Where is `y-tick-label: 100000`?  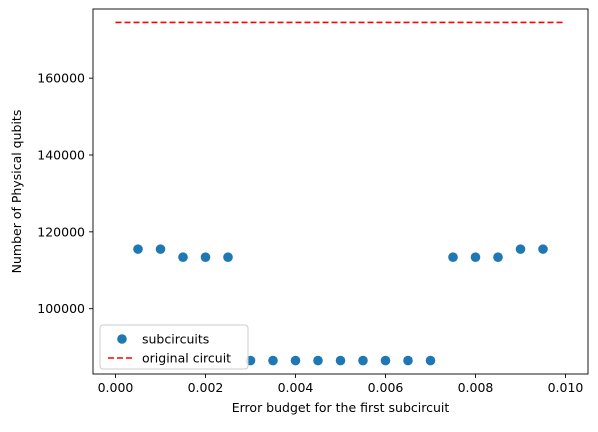
y-tick-label: 100000 is located at coordinates (61, 308).